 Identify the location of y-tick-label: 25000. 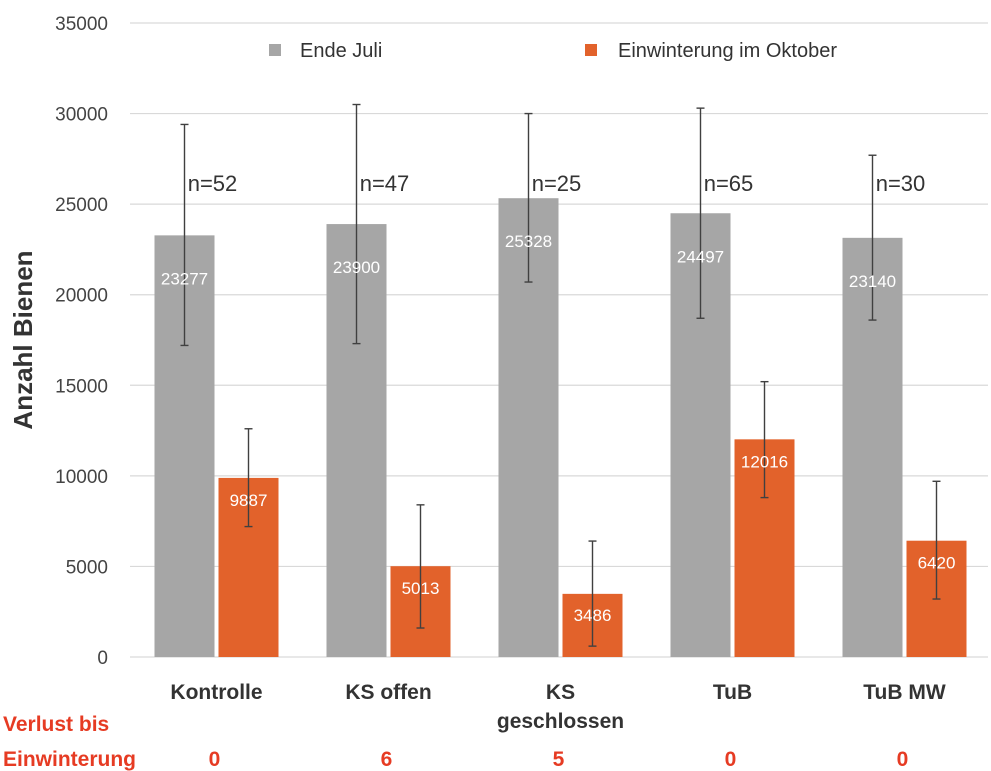
(81, 205).